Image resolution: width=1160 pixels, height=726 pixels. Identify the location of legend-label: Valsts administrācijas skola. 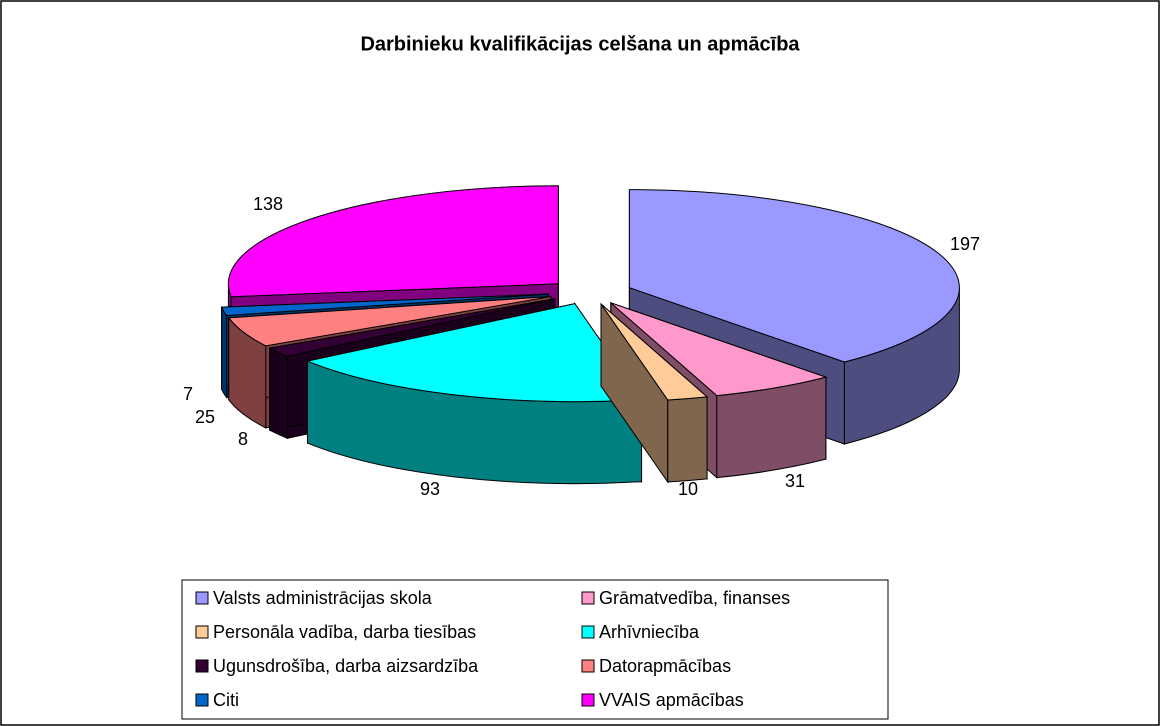
(323, 598).